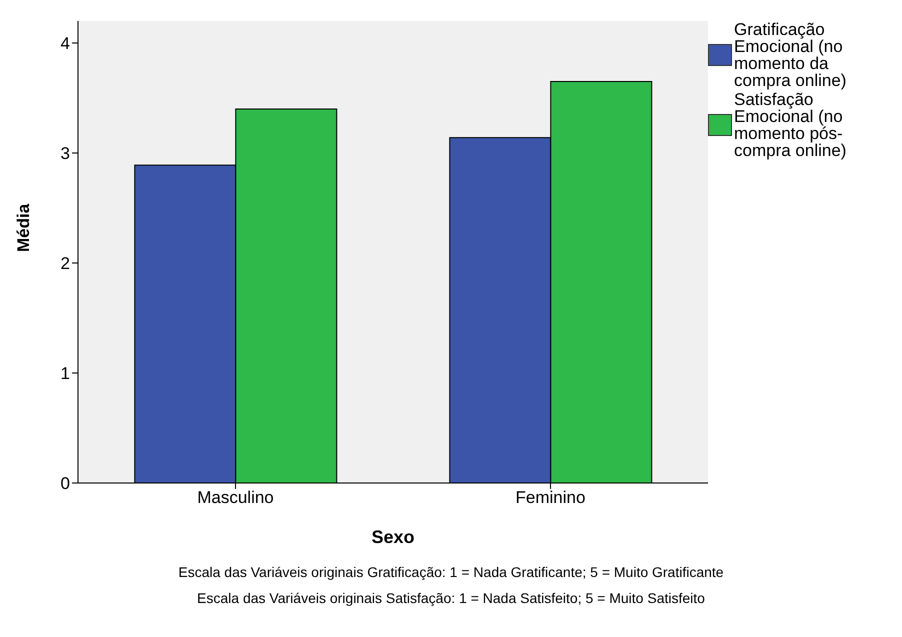 The height and width of the screenshot is (637, 902). I want to click on y-tick-label: 3, so click(65, 154).